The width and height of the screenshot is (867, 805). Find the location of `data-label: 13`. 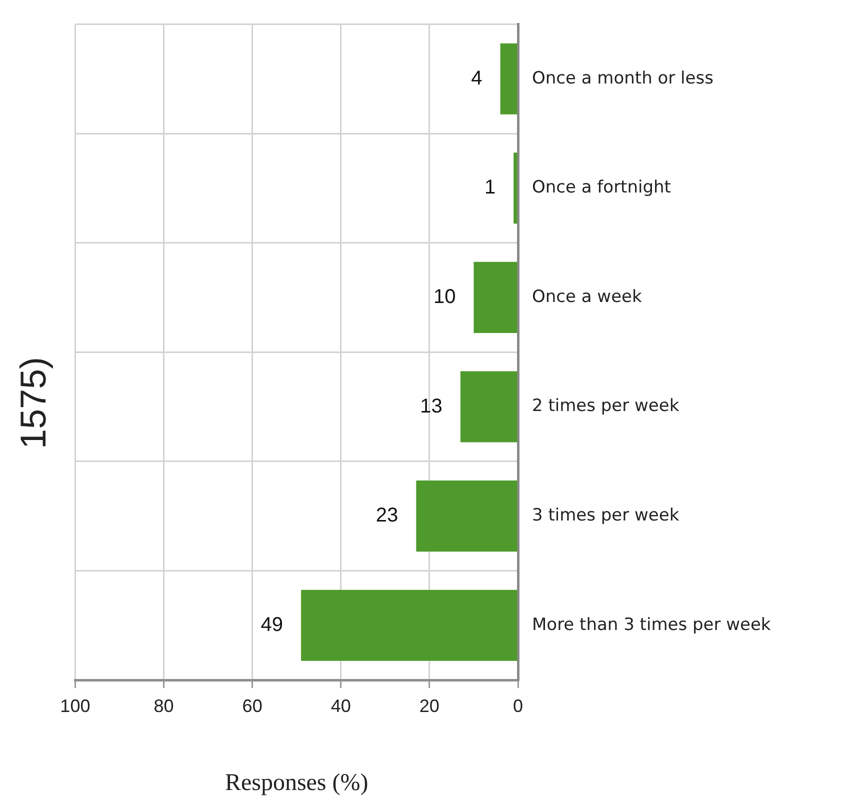

data-label: 13 is located at coordinates (431, 406).